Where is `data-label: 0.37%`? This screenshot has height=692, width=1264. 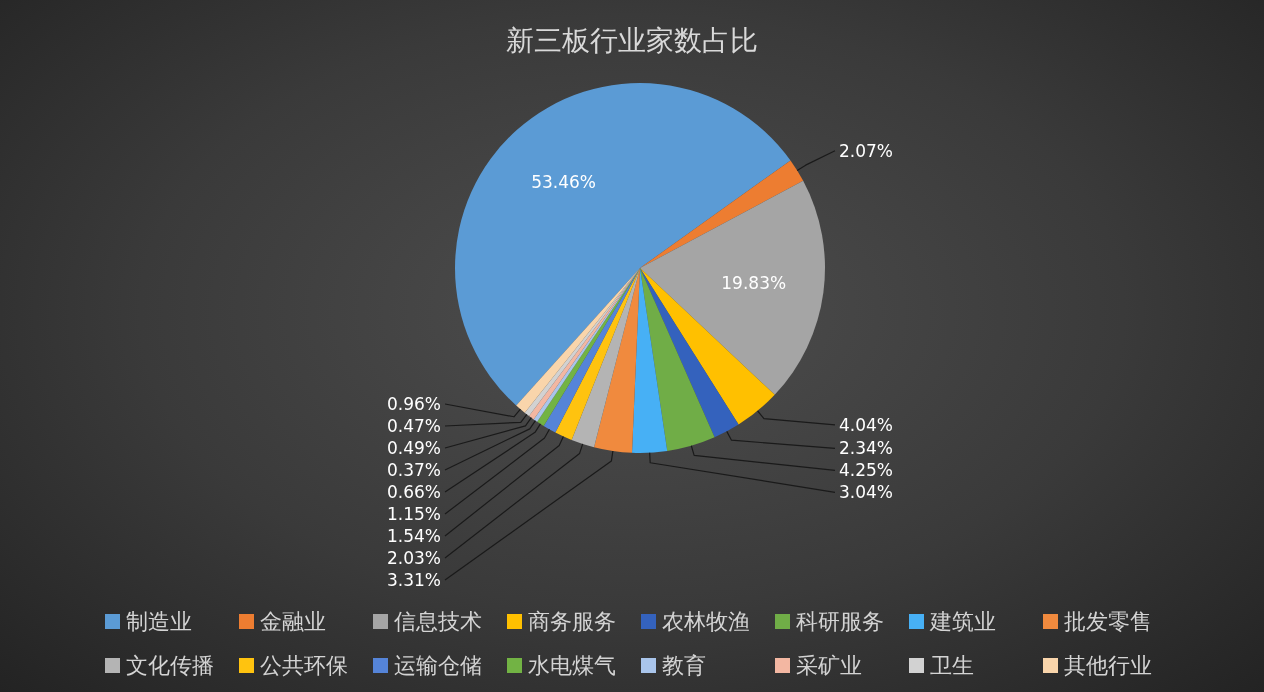
data-label: 0.37% is located at coordinates (414, 470).